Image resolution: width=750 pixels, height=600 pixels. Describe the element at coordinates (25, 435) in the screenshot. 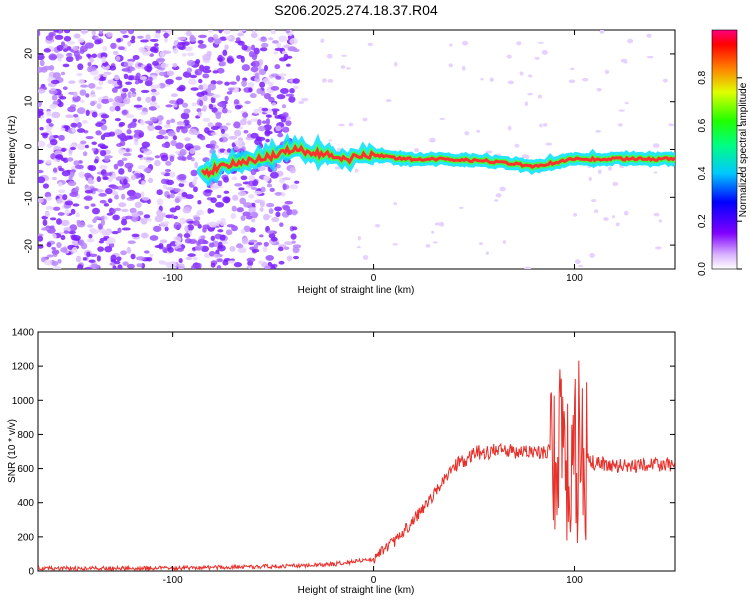

I see `y-tick-label: 800` at that location.